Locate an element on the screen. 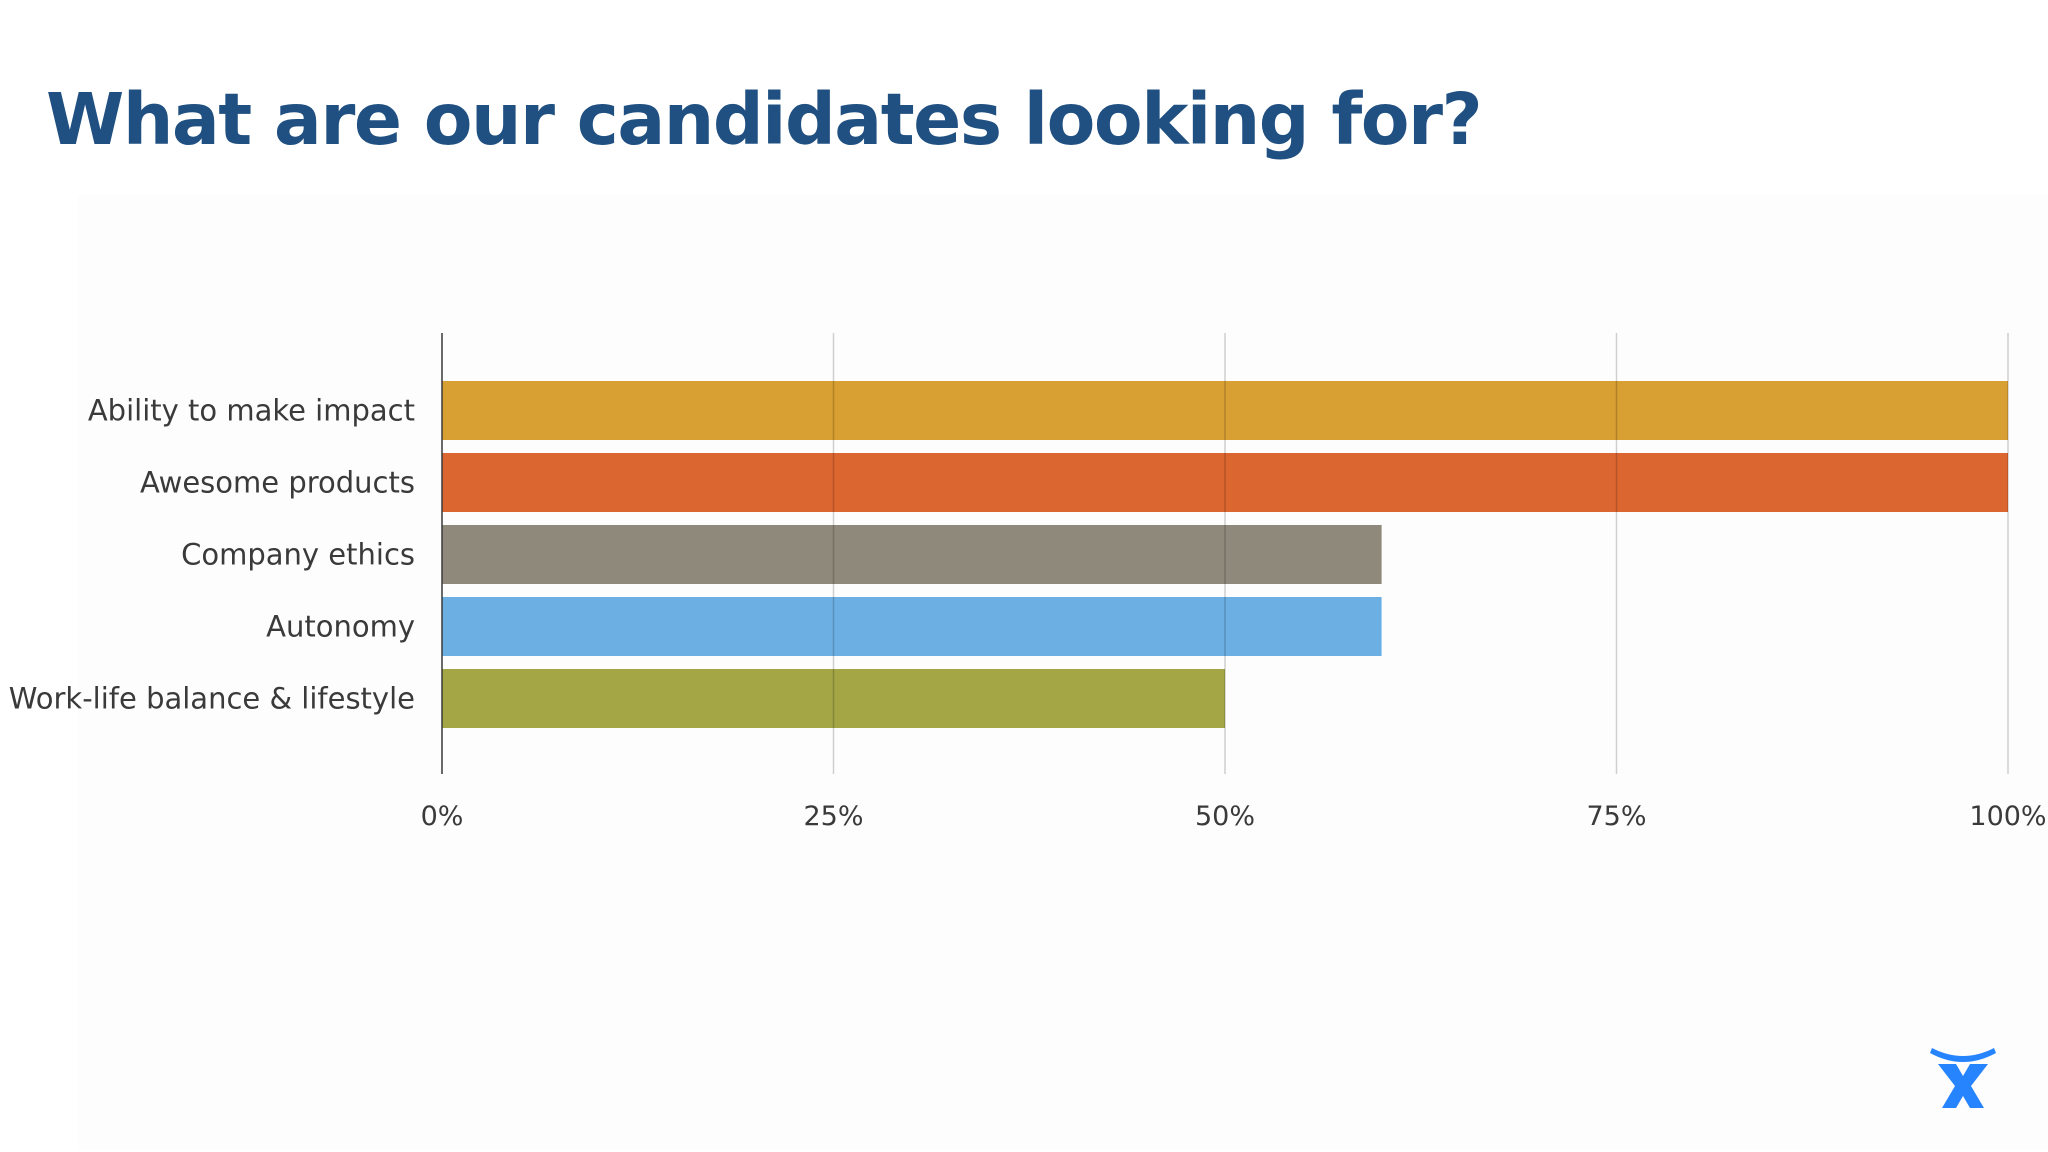  category-label: Awesome products is located at coordinates (277, 483).